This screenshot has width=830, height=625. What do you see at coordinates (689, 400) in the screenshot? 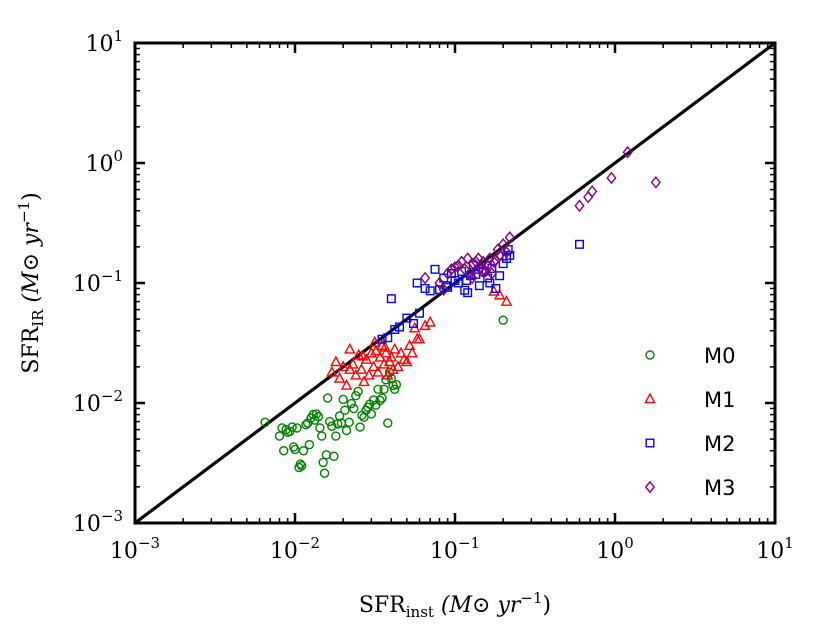
I see `legend-item-m1: M1` at bounding box center [689, 400].